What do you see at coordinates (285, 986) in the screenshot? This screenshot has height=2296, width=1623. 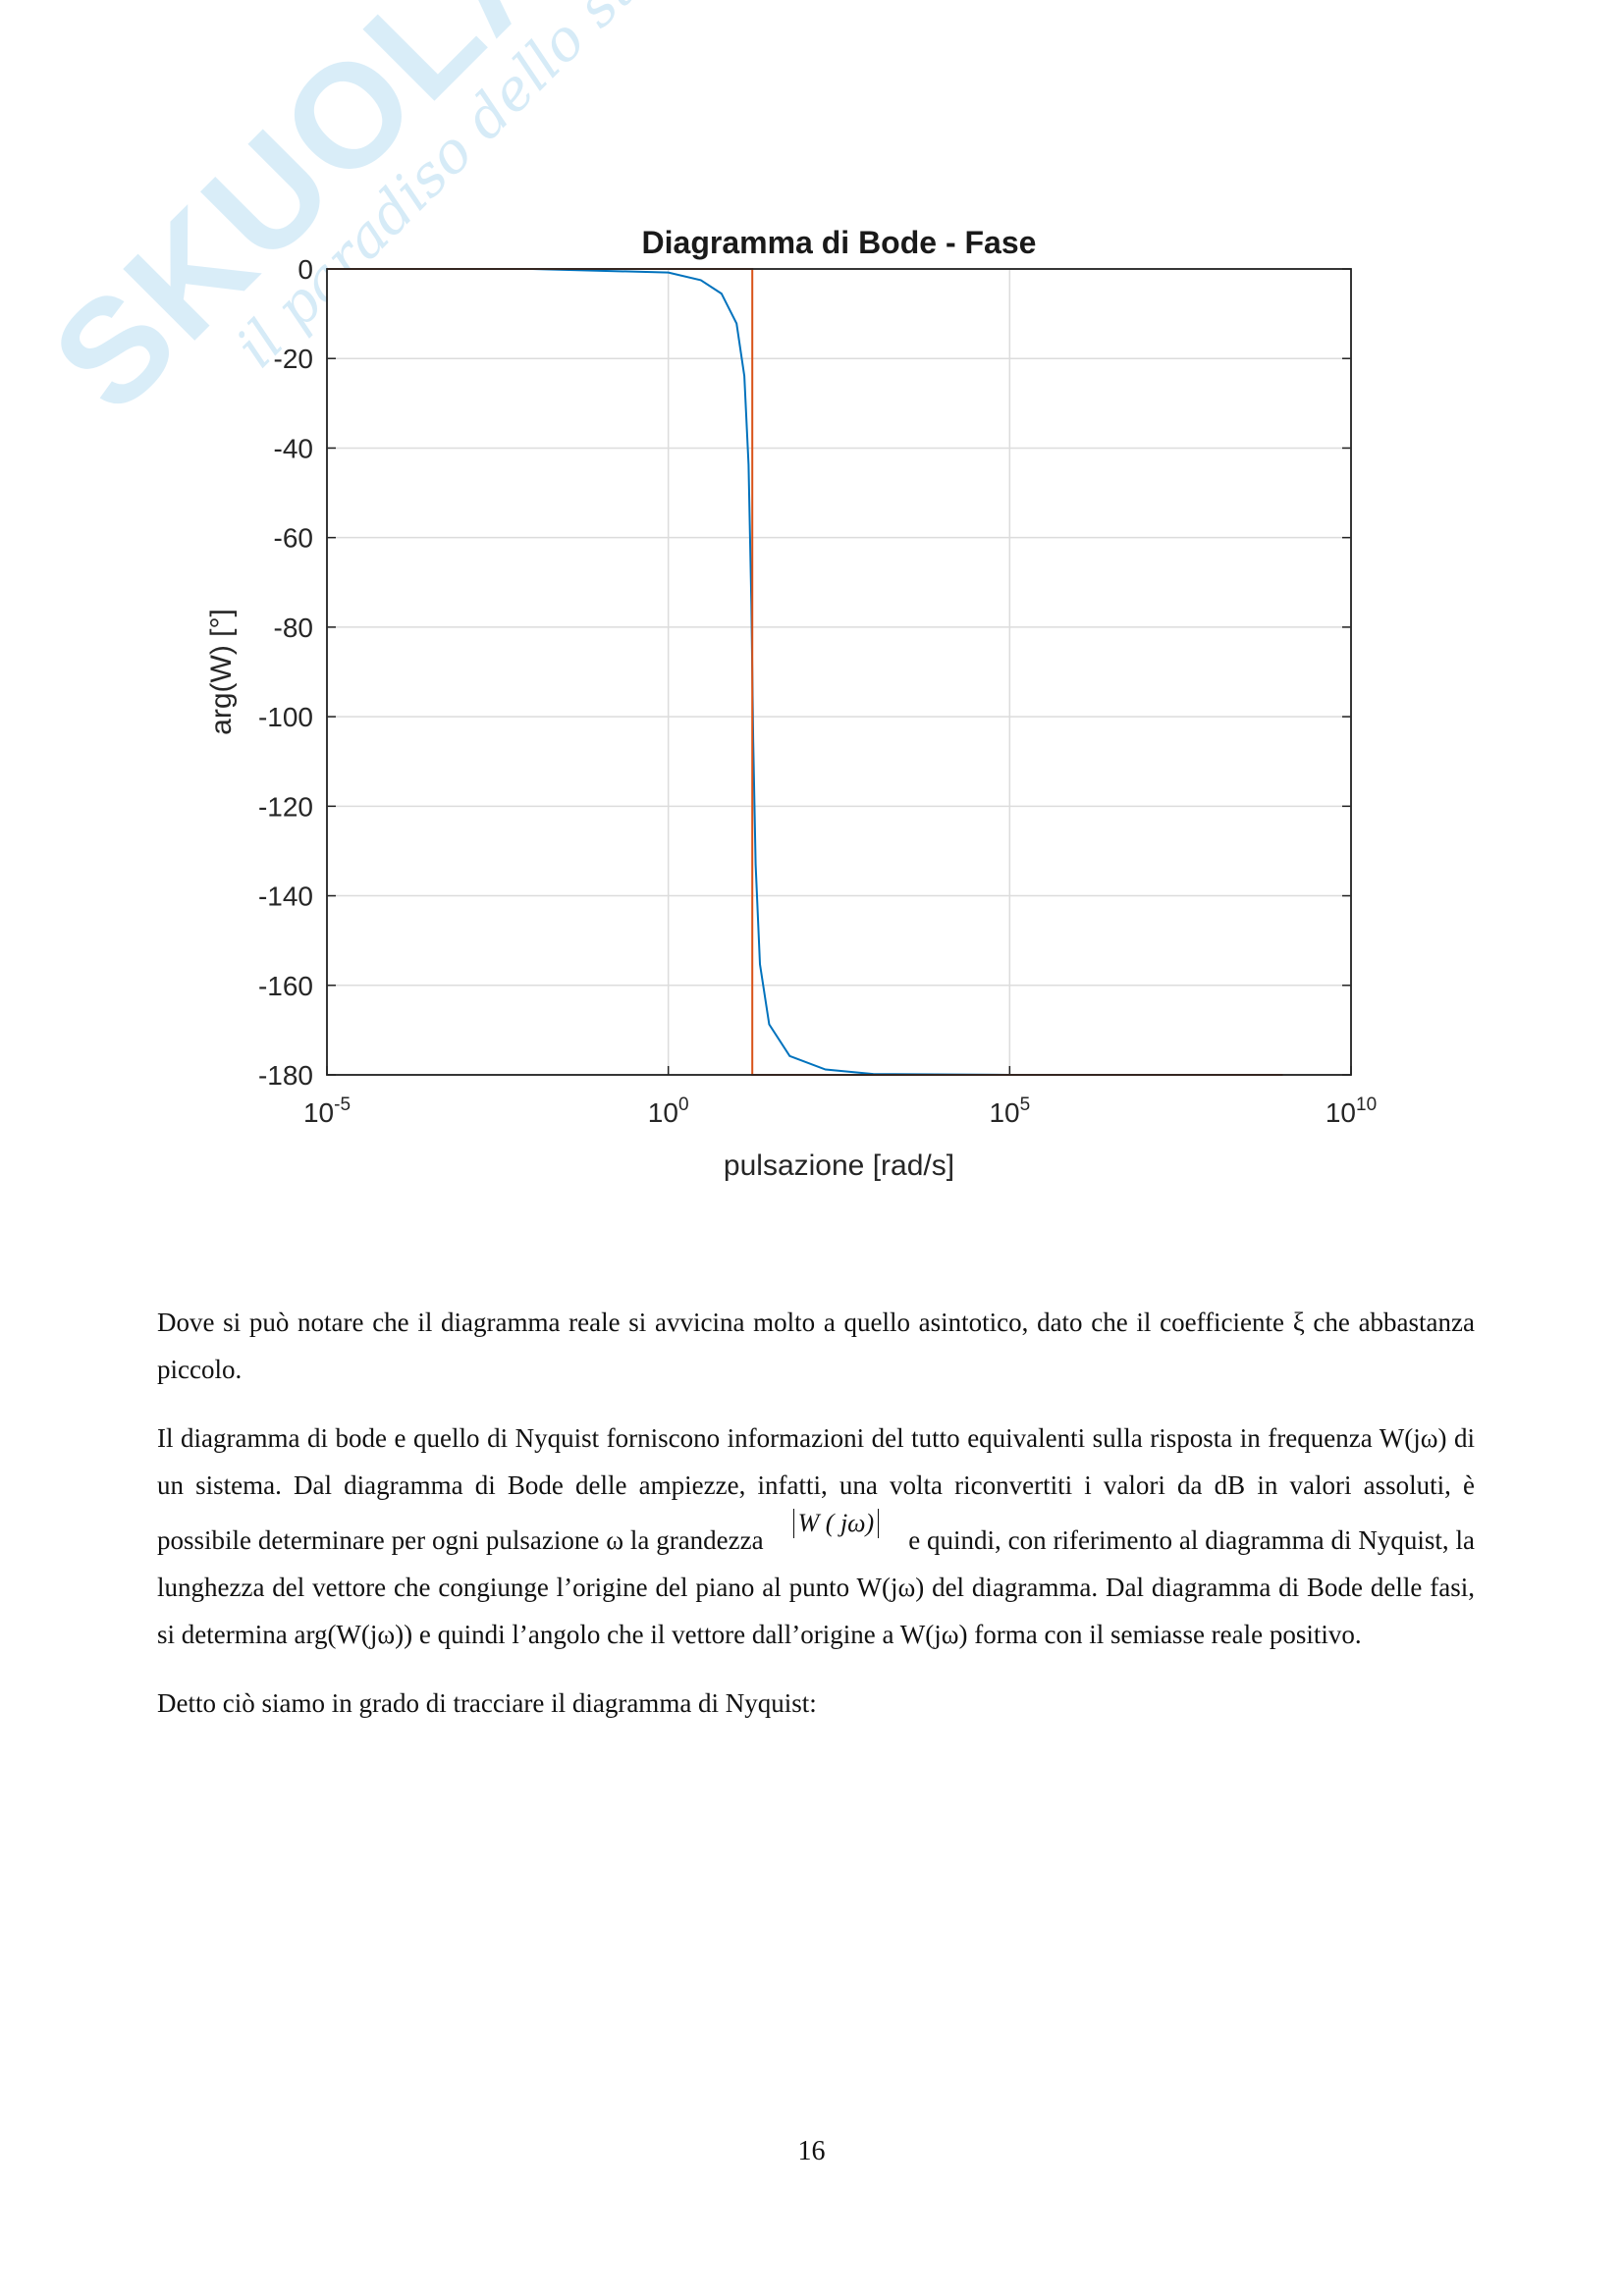 I see `y-tick-label: -160` at bounding box center [285, 986].